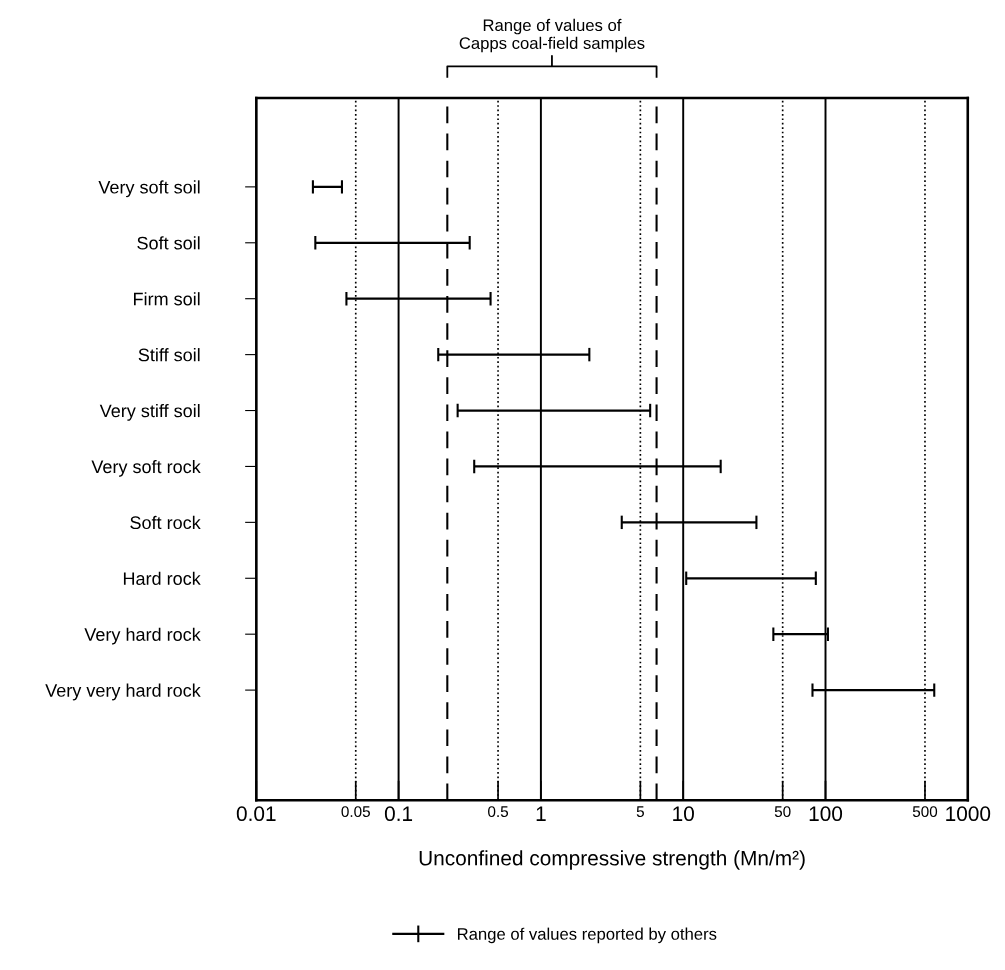  Describe the element at coordinates (826, 814) in the screenshot. I see `x-tick-label: 100` at that location.